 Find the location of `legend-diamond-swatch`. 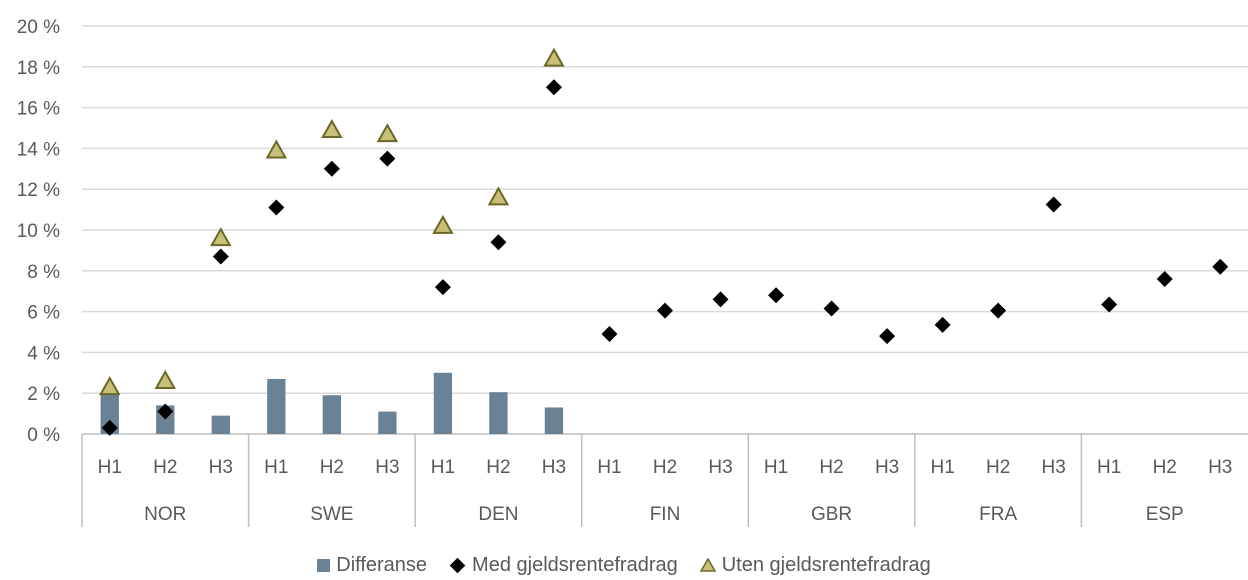

legend-diamond-swatch is located at coordinates (457, 565).